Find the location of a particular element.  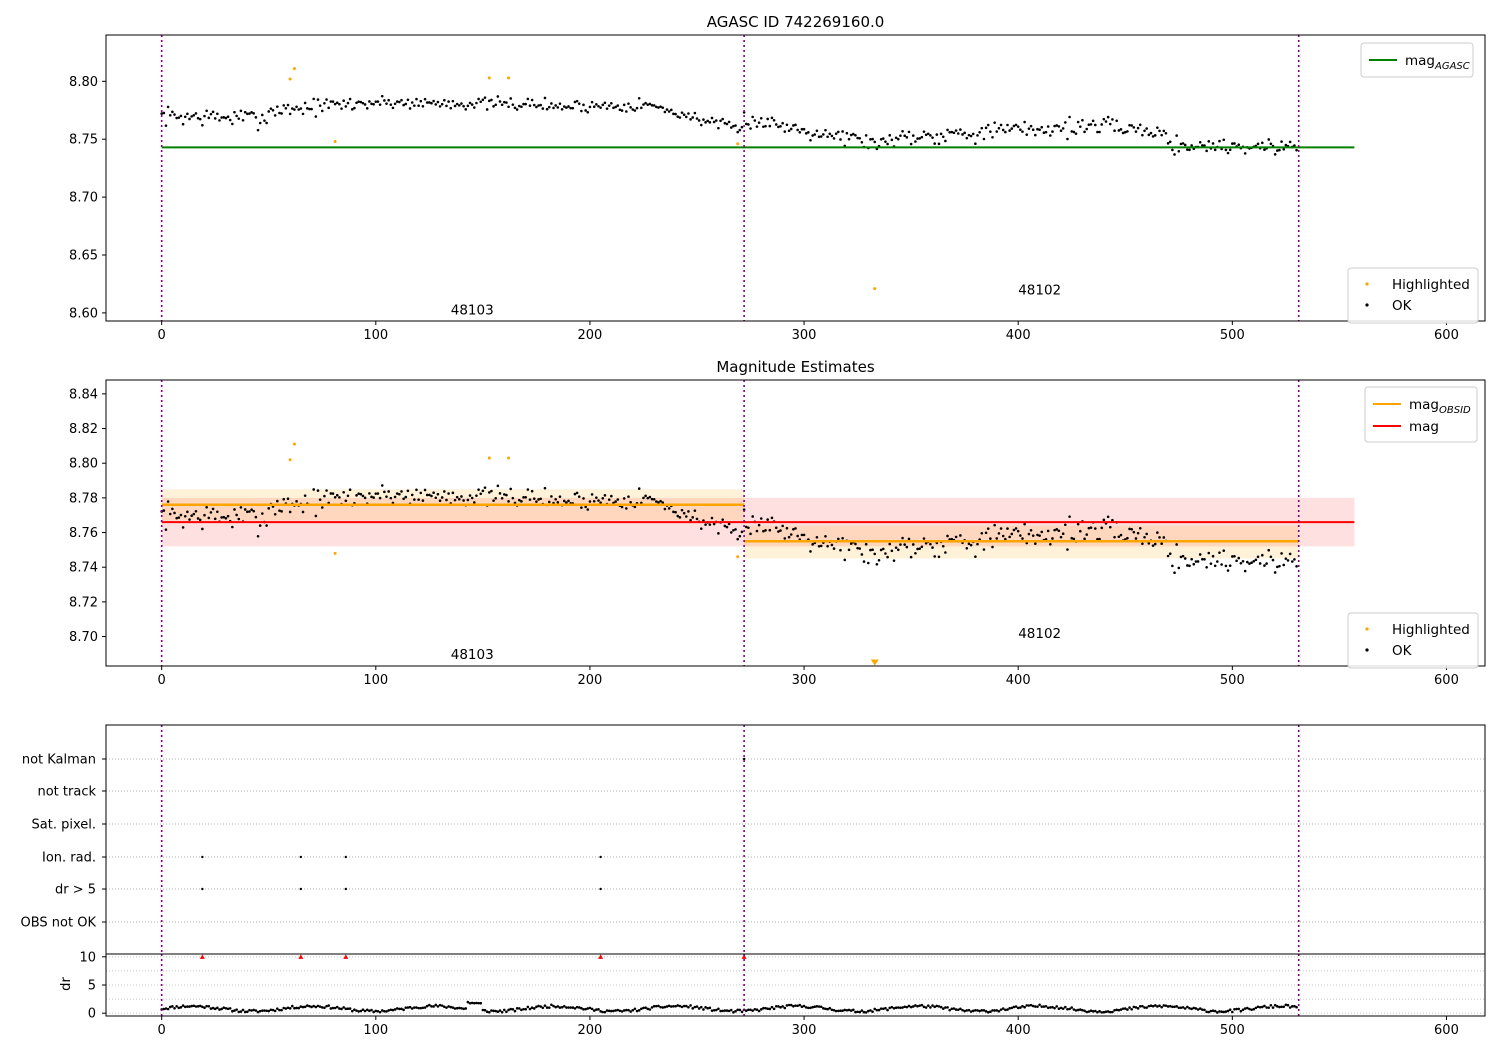

flag-label: Sat. pixel. is located at coordinates (64, 825).